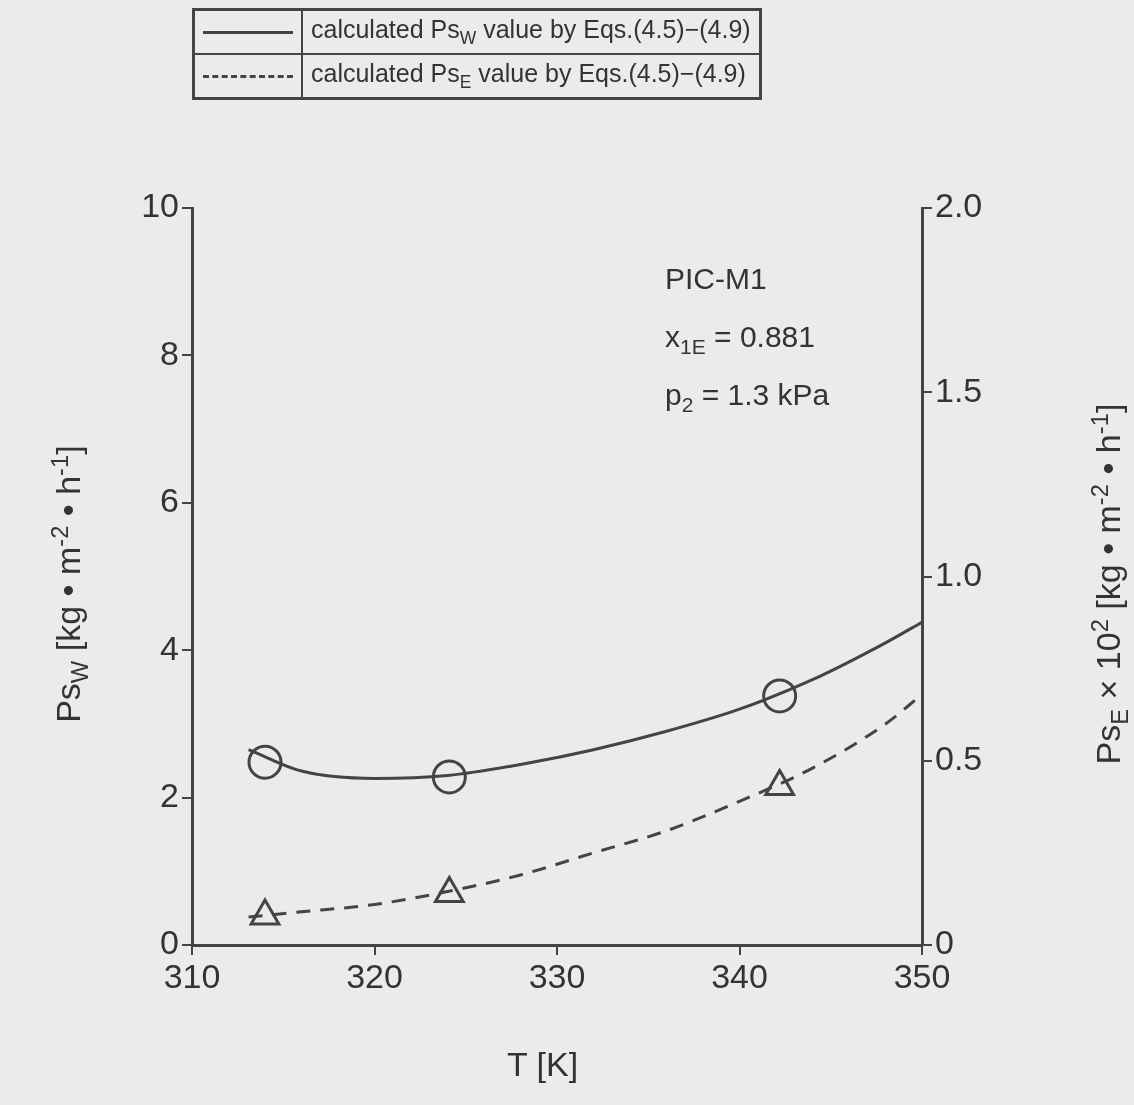  I want to click on annotation: p$_{2}$ = 1.3 kPa, so click(747, 397).